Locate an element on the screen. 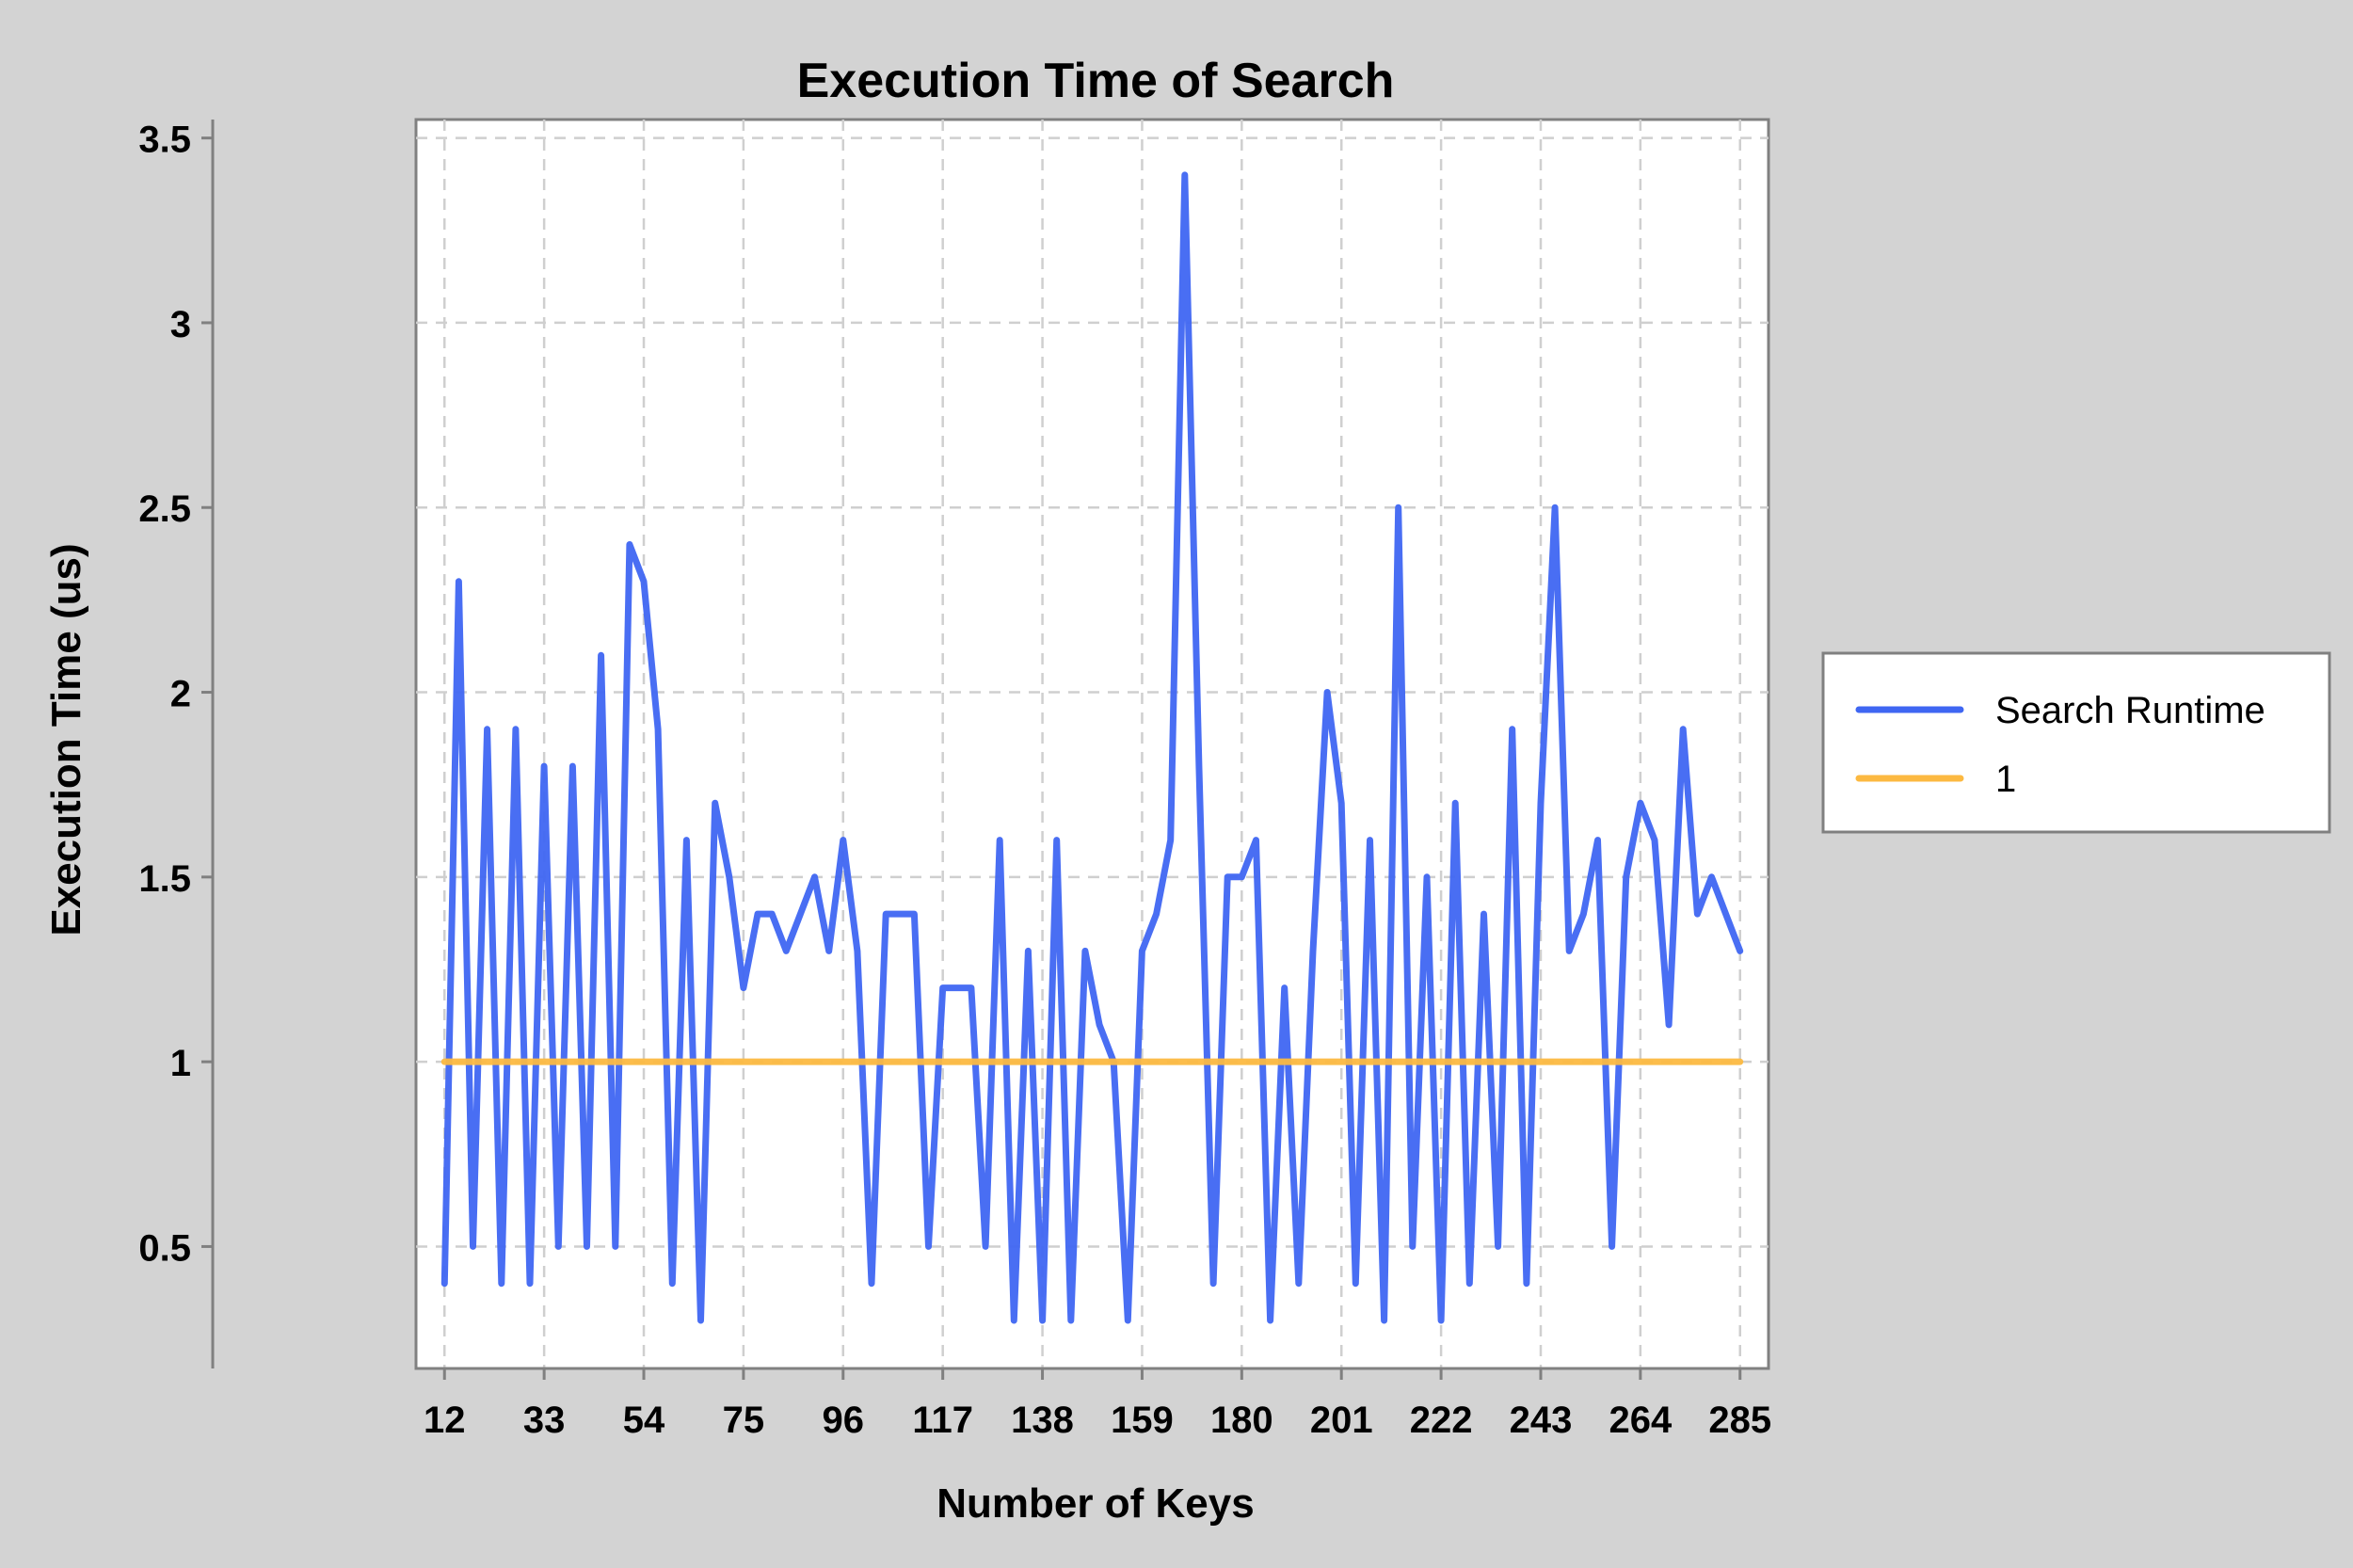 This screenshot has height=1568, width=2353. x-tick-label: 54 is located at coordinates (644, 1420).